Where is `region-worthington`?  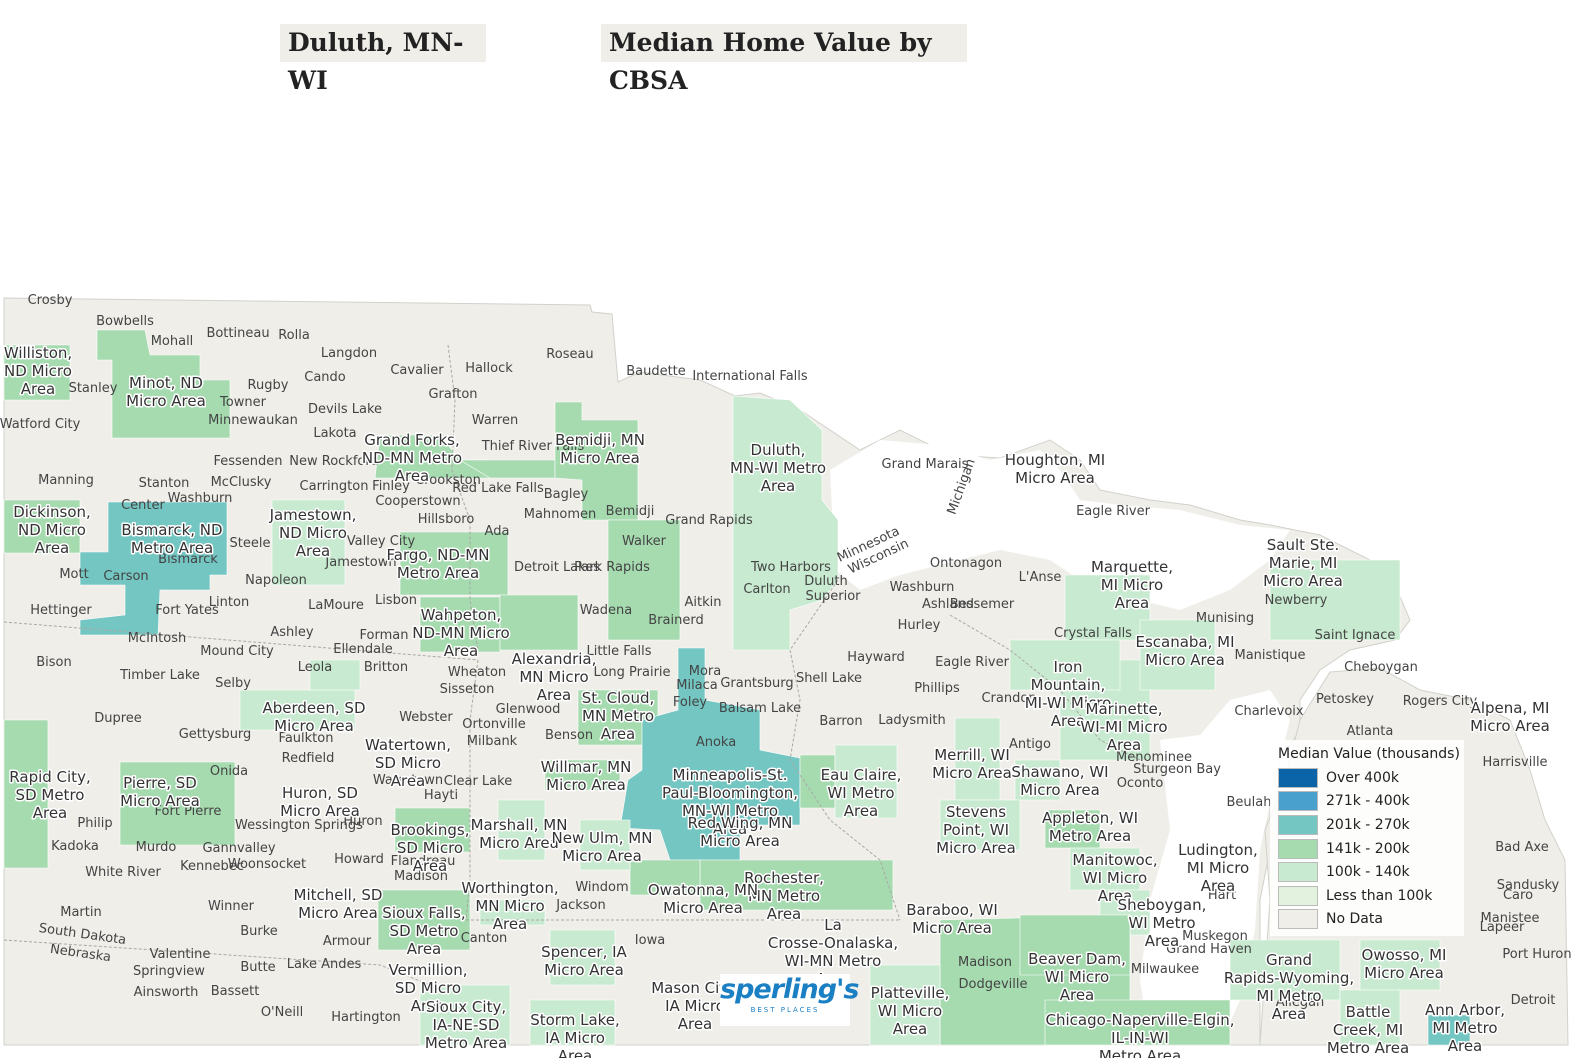 region-worthington is located at coordinates (512, 912).